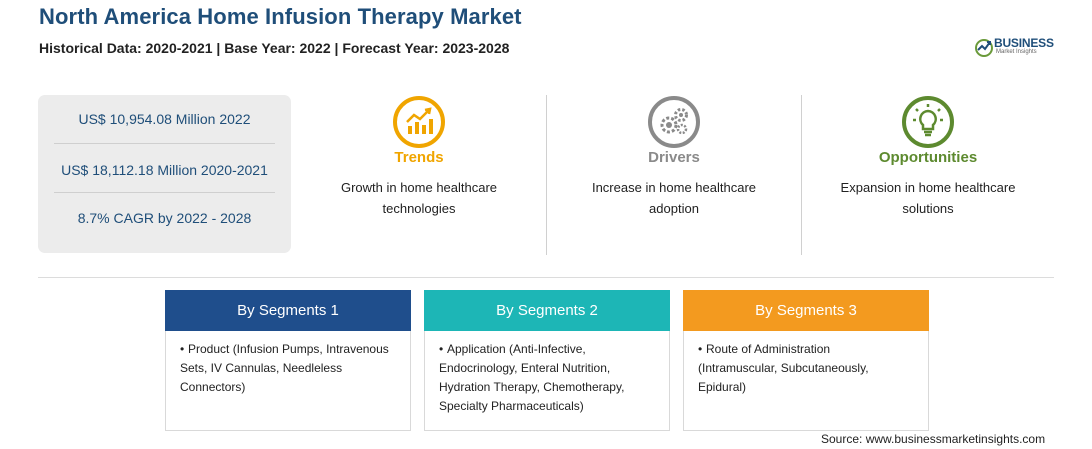 The image size is (1092, 449). I want to click on feature-title-trends: Trends, so click(419, 157).